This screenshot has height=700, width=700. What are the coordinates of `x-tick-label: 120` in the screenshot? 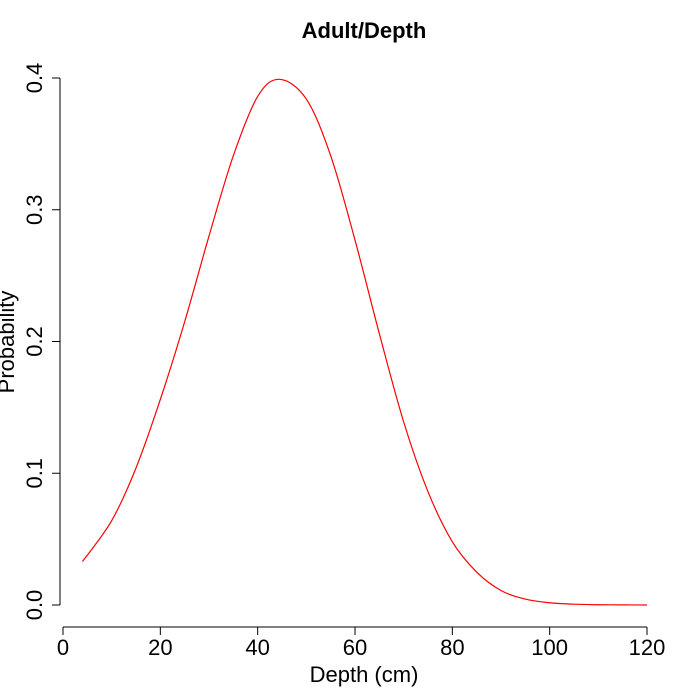 It's located at (647, 647).